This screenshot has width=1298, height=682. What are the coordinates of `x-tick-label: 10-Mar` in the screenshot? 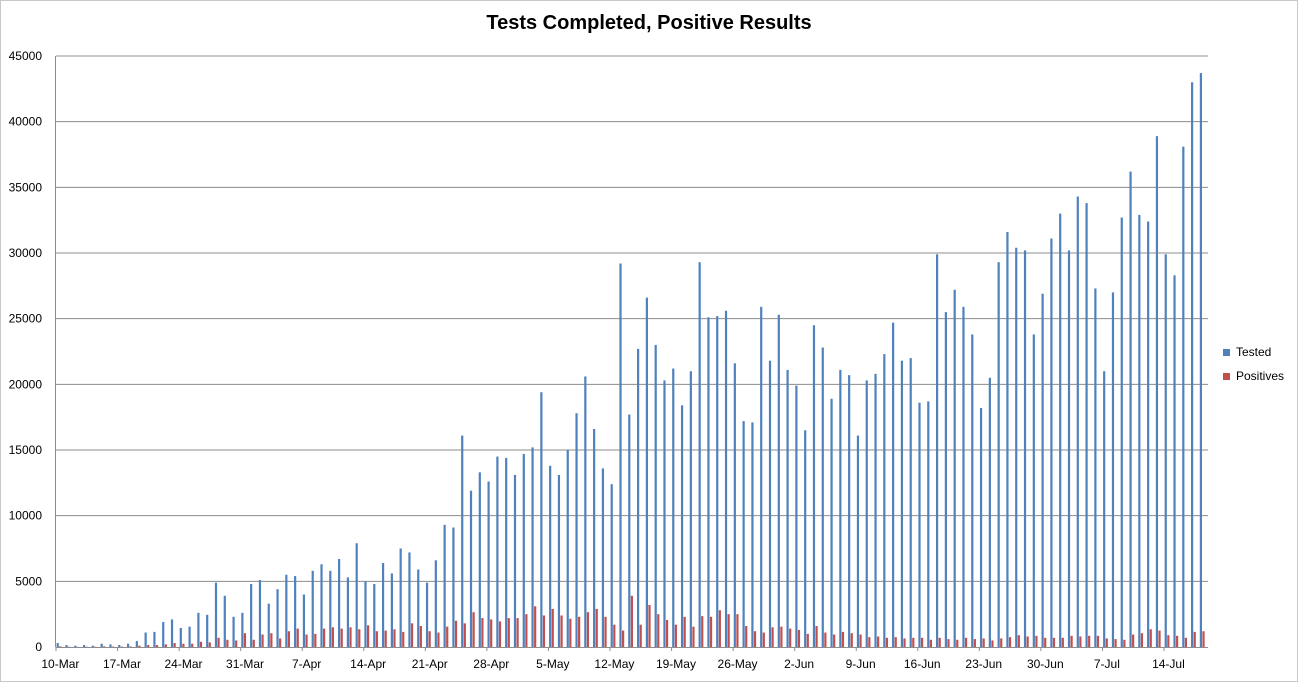 It's located at (60, 664).